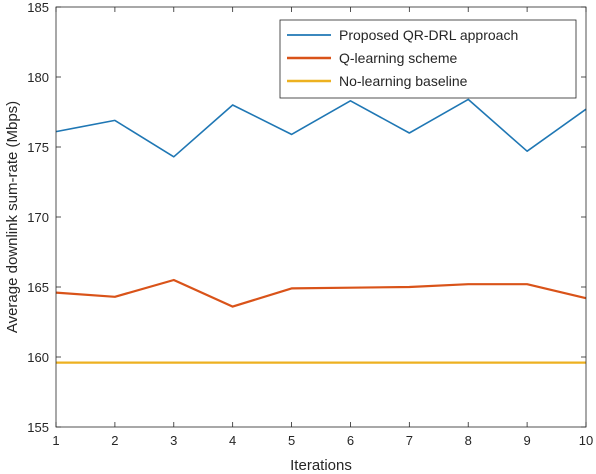  I want to click on legend-label-1: Proposed QR-DRL approach, so click(428, 35).